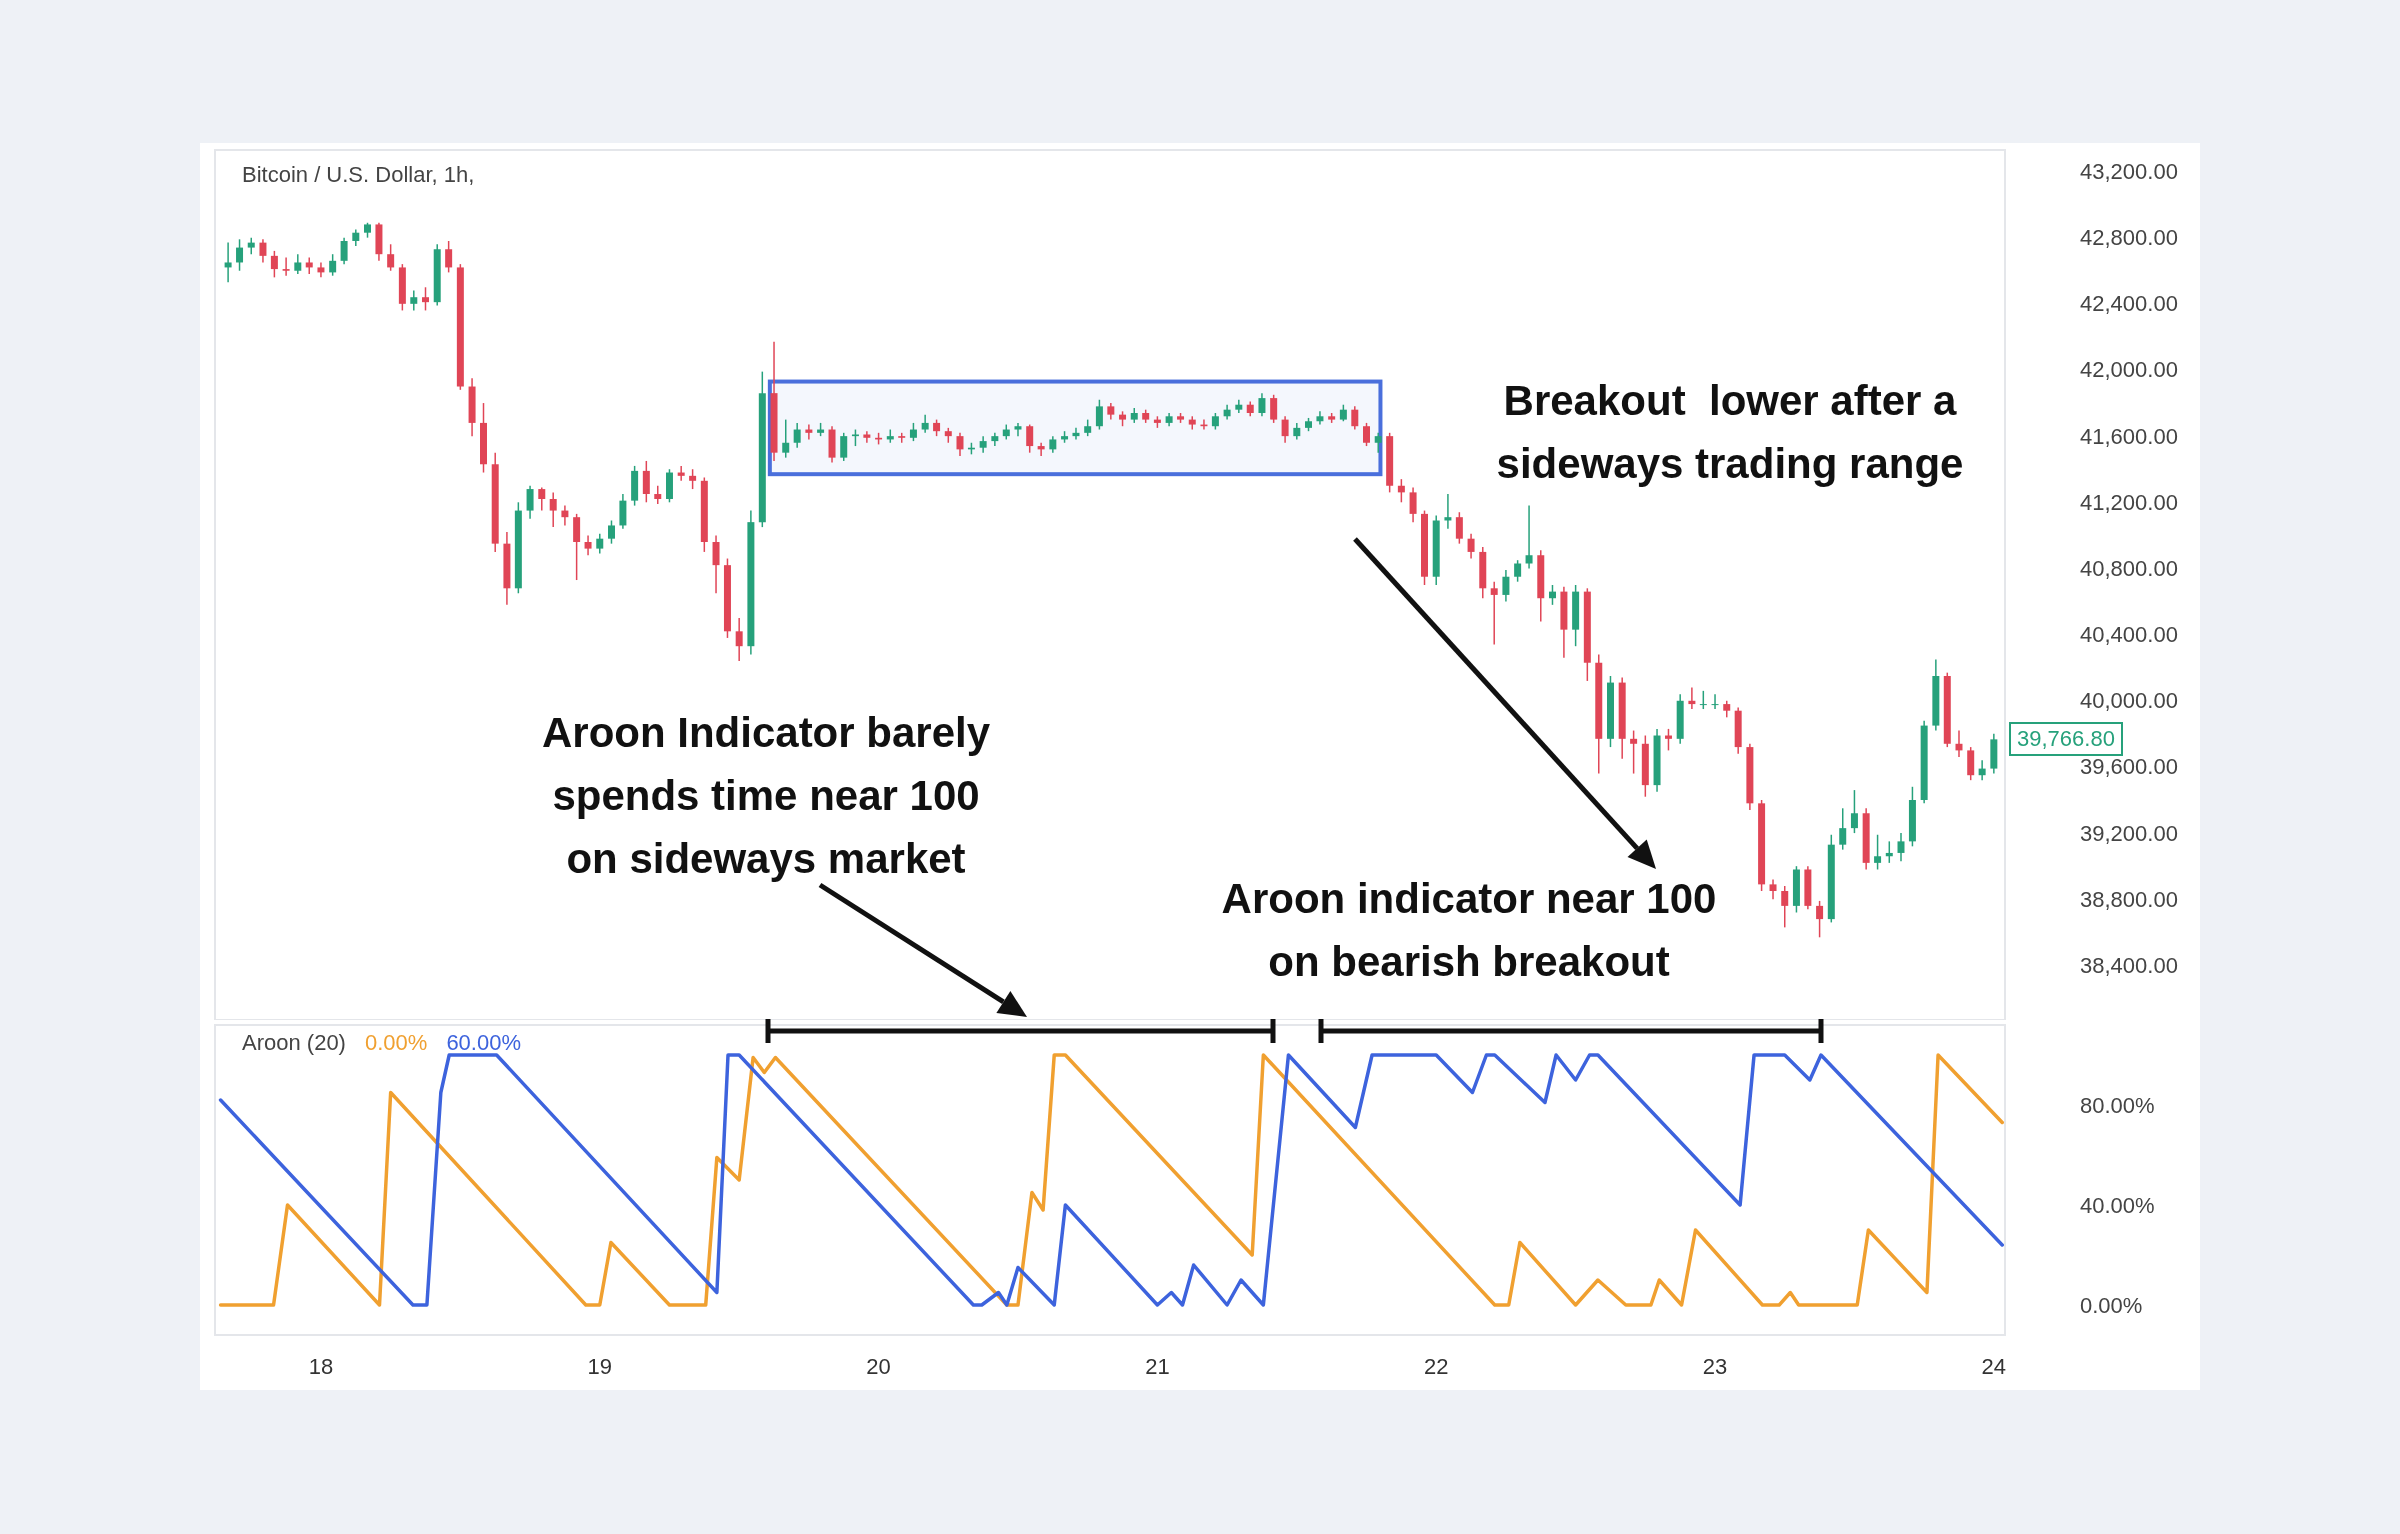  I want to click on x-tick-label: 21, so click(1157, 1366).